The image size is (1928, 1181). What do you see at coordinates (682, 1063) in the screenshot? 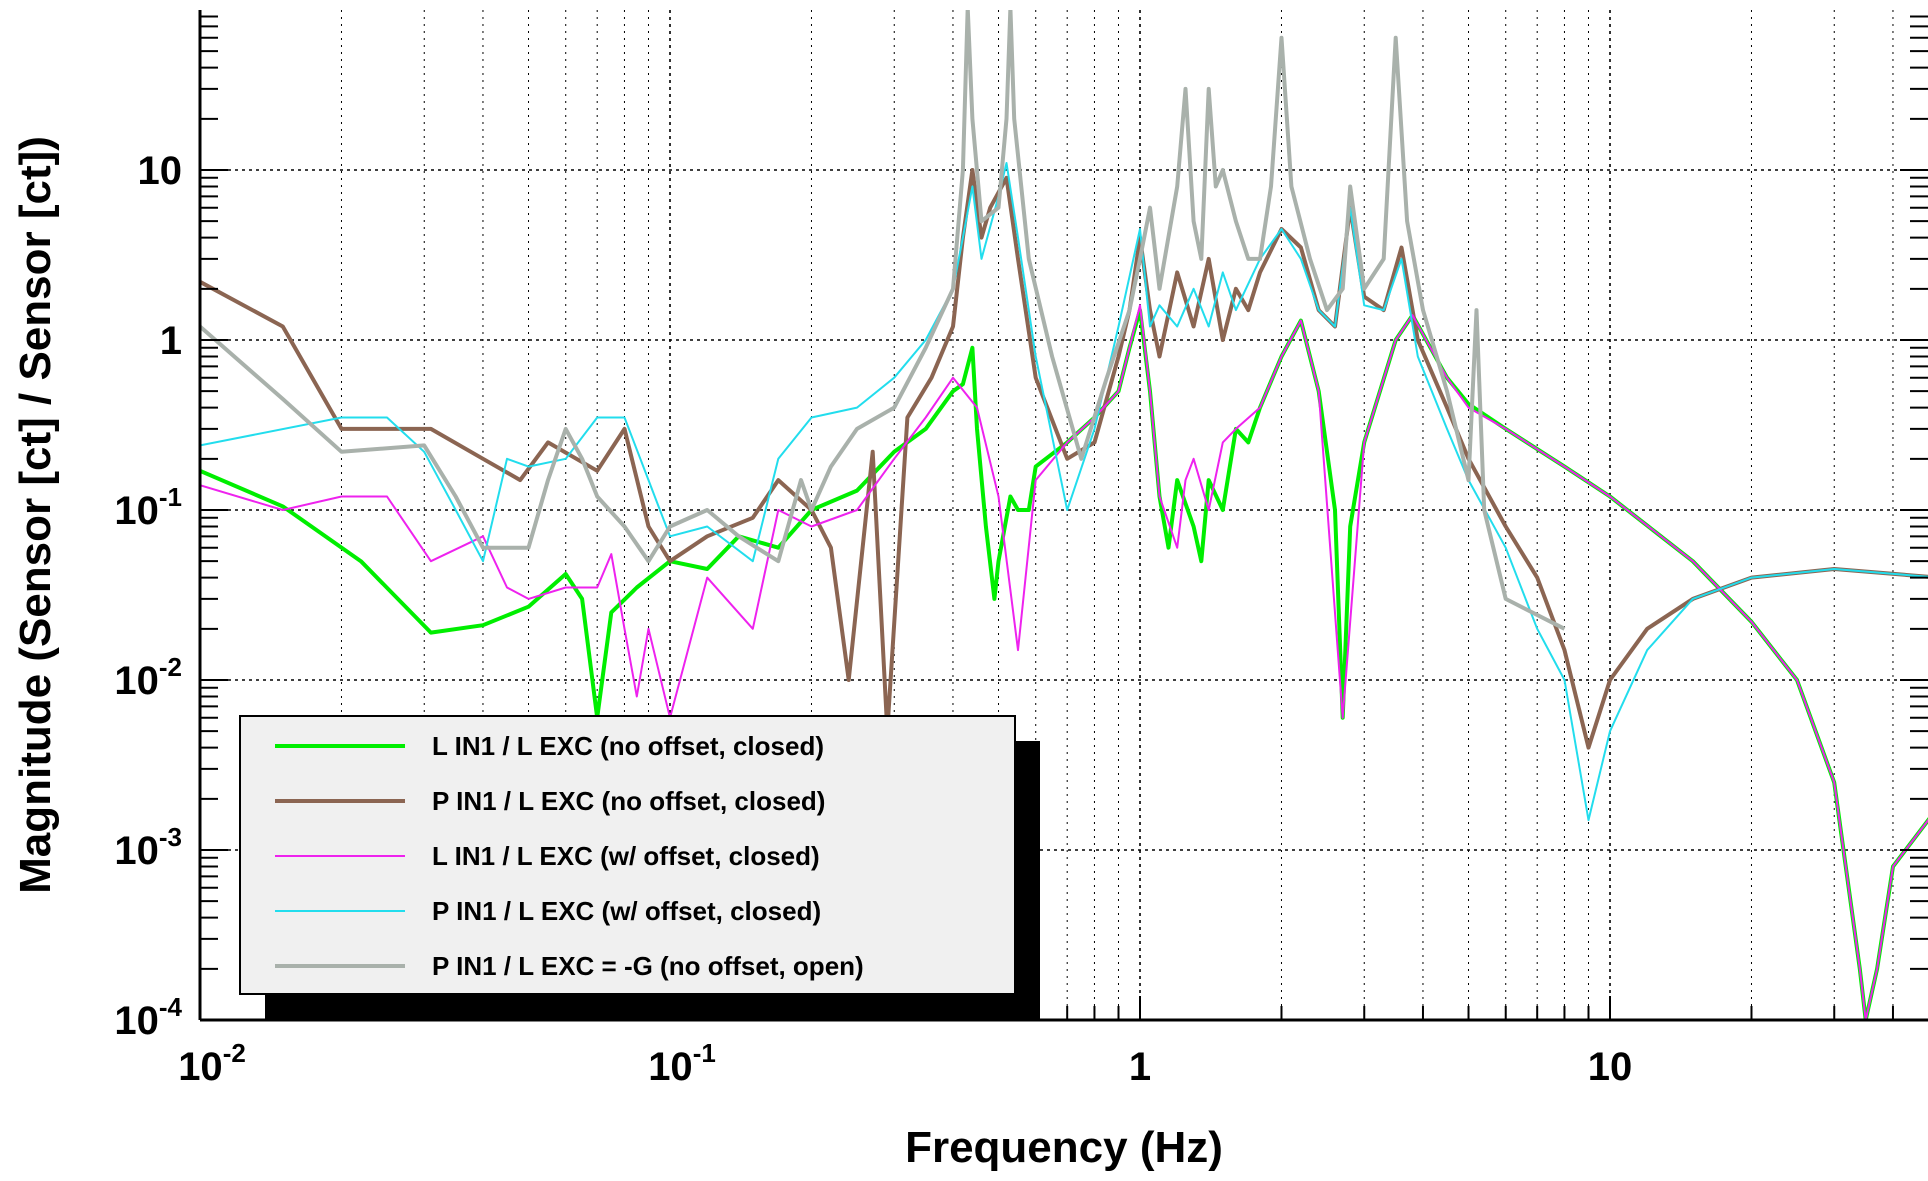
I see `x-tick-label: 10⁻¹` at bounding box center [682, 1063].